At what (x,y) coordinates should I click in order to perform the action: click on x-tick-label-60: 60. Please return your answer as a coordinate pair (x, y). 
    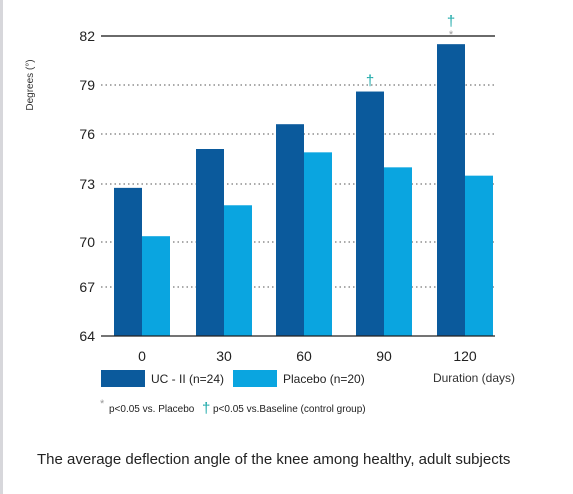
    Looking at the image, I should click on (304, 356).